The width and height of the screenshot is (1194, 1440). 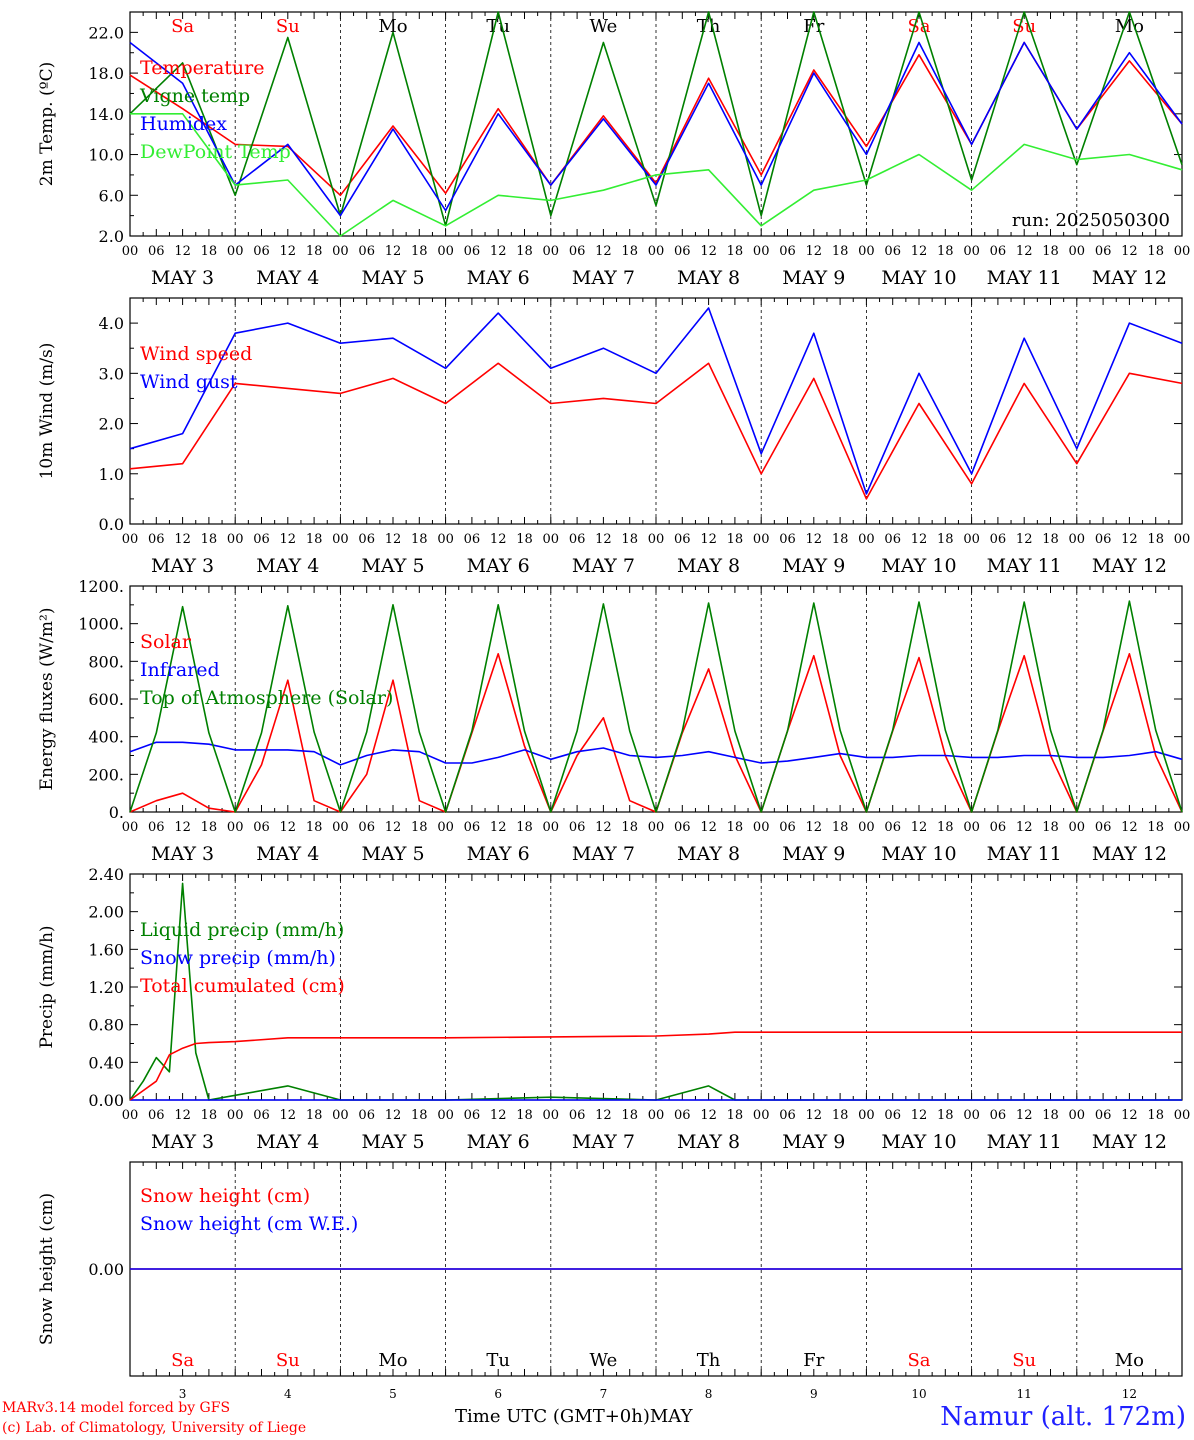 I want to click on run-label: run: 2025050300, so click(x=1091, y=220).